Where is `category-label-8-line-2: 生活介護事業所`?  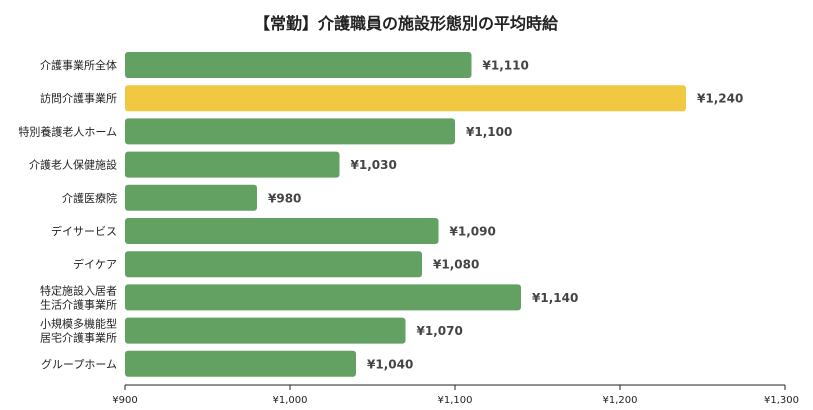 category-label-8-line-2: 生活介護事業所 is located at coordinates (78, 304).